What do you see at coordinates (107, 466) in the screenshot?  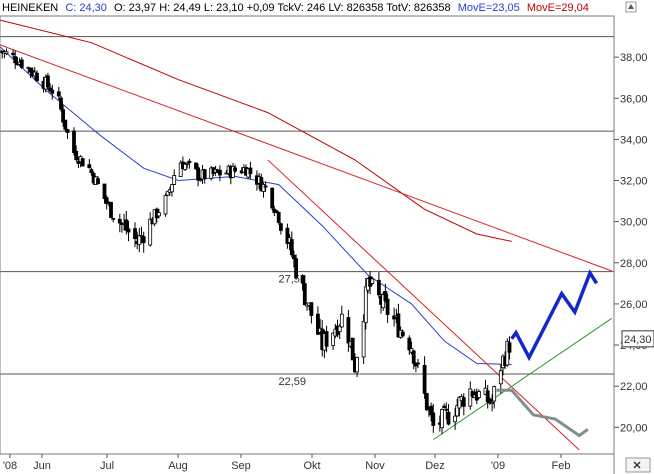 I see `x-tick-label: Jul` at bounding box center [107, 466].